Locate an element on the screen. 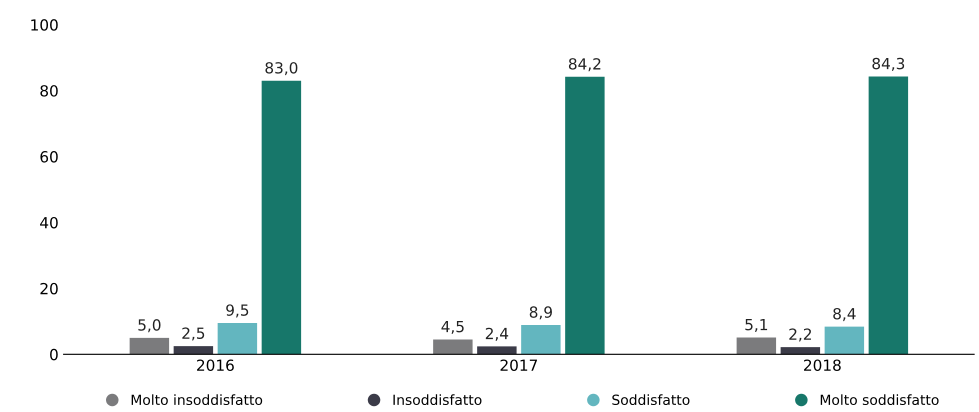  data-label: 84,3 is located at coordinates (888, 64).